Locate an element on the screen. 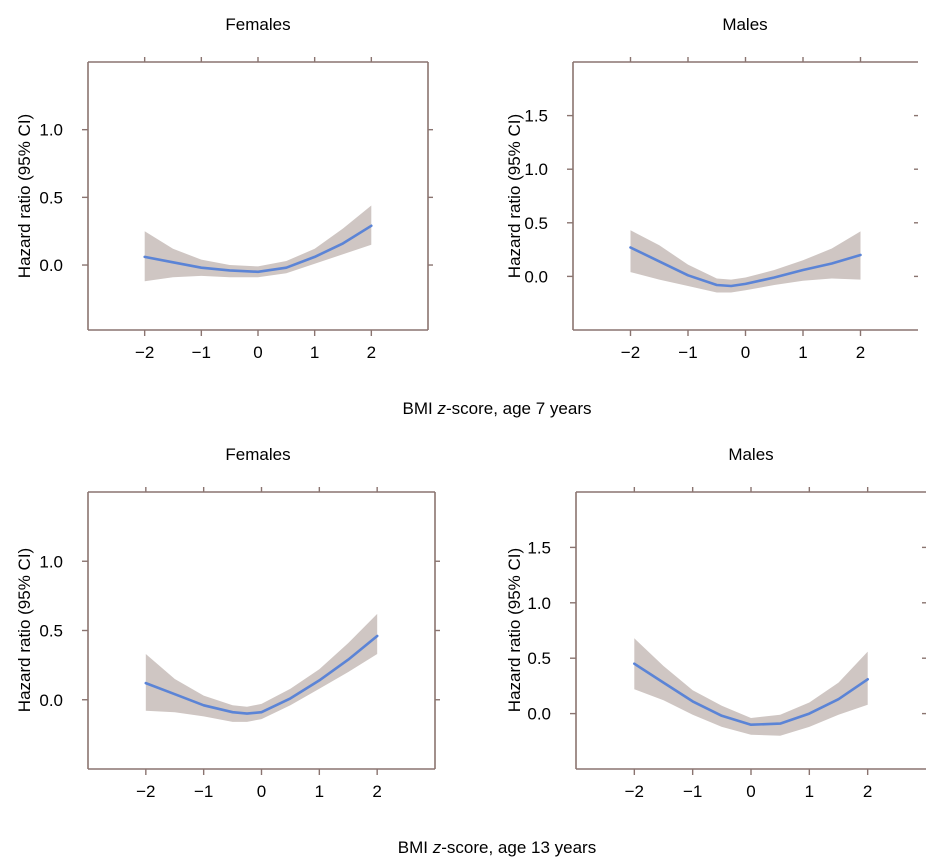 The image size is (926, 859). x-axis-label-age-13-suffix: -score, age 13 years is located at coordinates (518, 847).